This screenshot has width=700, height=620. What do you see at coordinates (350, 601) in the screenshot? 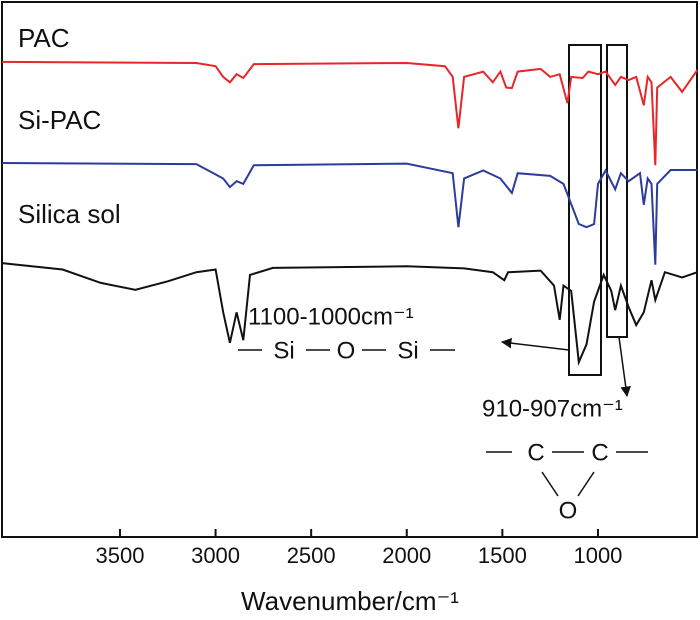
I see `x-axis-label: Wavenumber/cm⁻¹` at bounding box center [350, 601].